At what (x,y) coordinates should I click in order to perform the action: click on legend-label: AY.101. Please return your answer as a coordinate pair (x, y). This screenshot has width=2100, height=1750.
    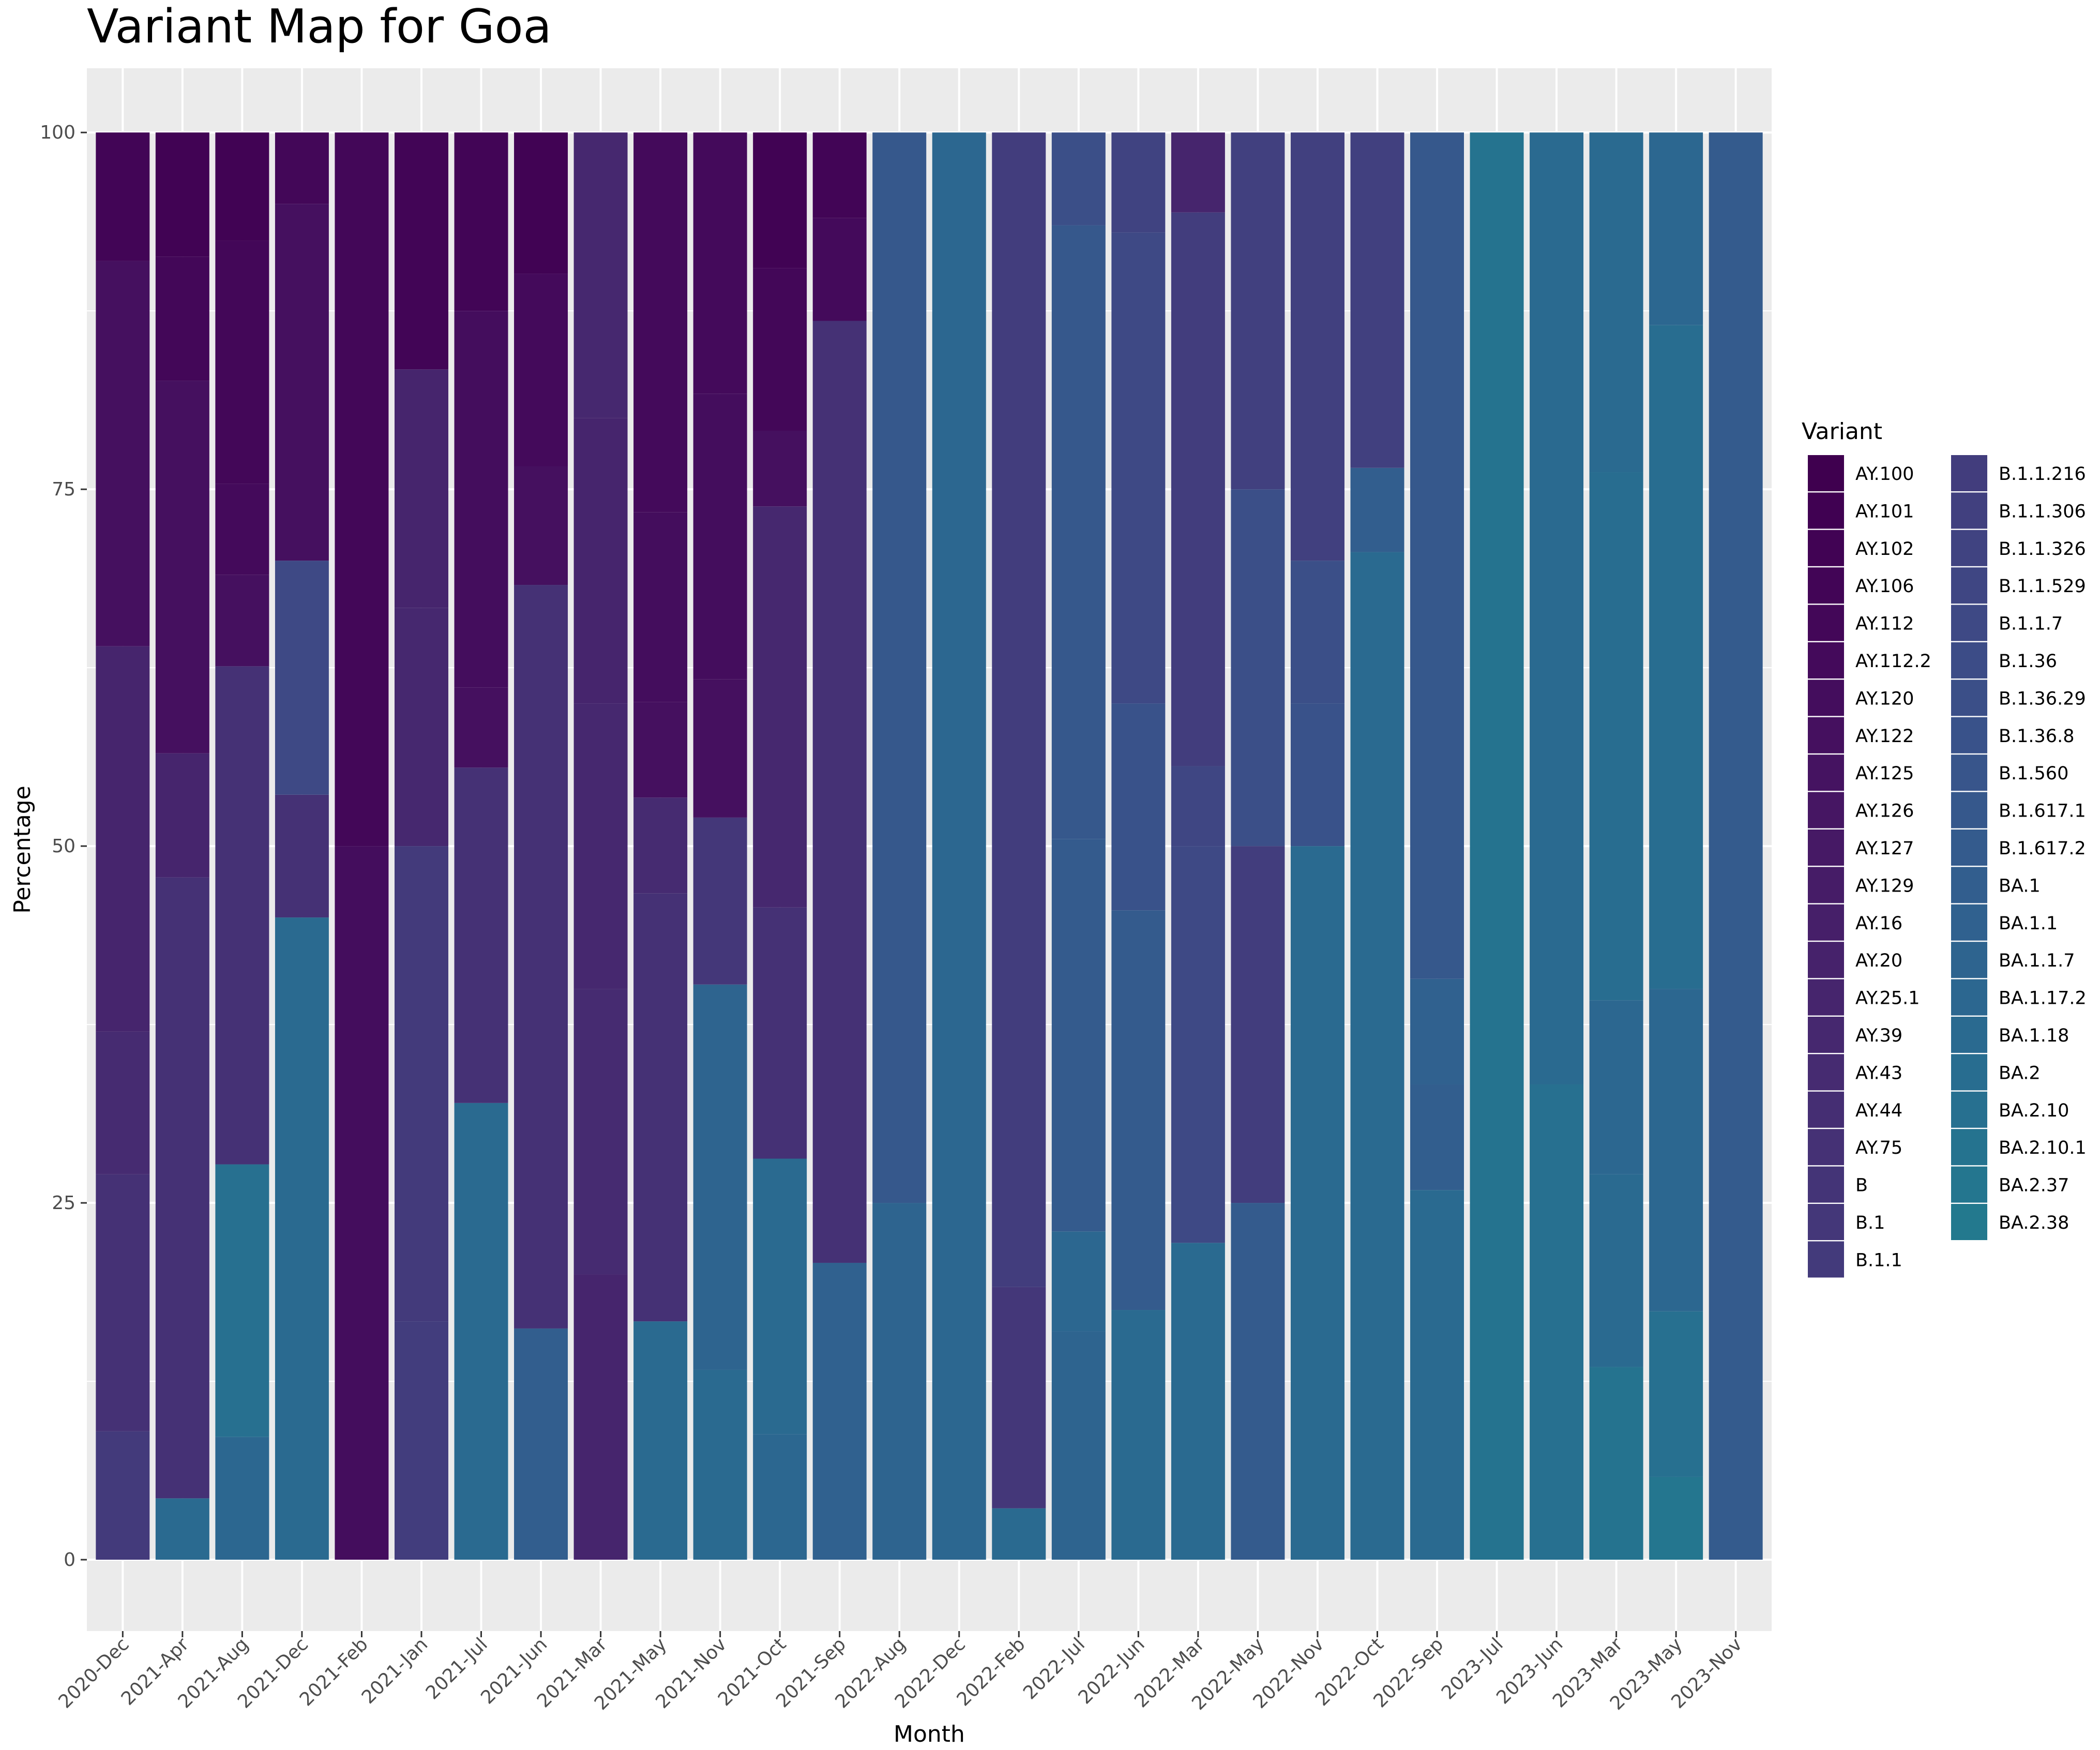
    Looking at the image, I should click on (1884, 512).